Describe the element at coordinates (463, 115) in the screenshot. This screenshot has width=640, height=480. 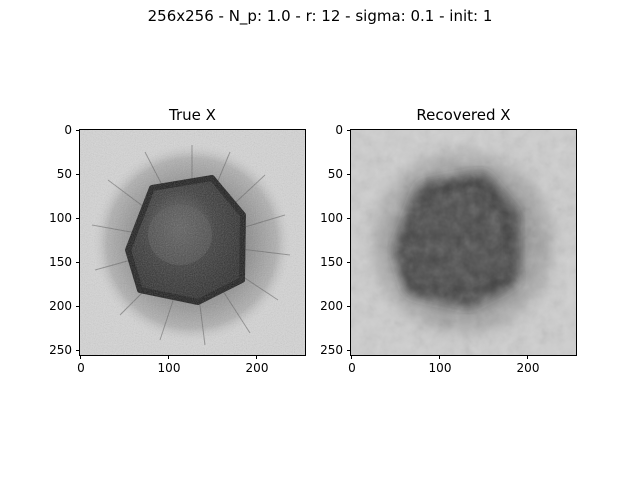
I see `panel-title-recovered-x: Recovered X` at that location.